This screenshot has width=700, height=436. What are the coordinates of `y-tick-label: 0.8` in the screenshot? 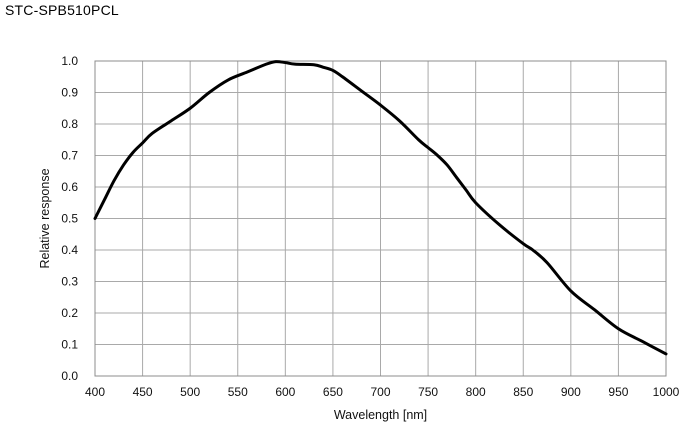 It's located at (69, 124).